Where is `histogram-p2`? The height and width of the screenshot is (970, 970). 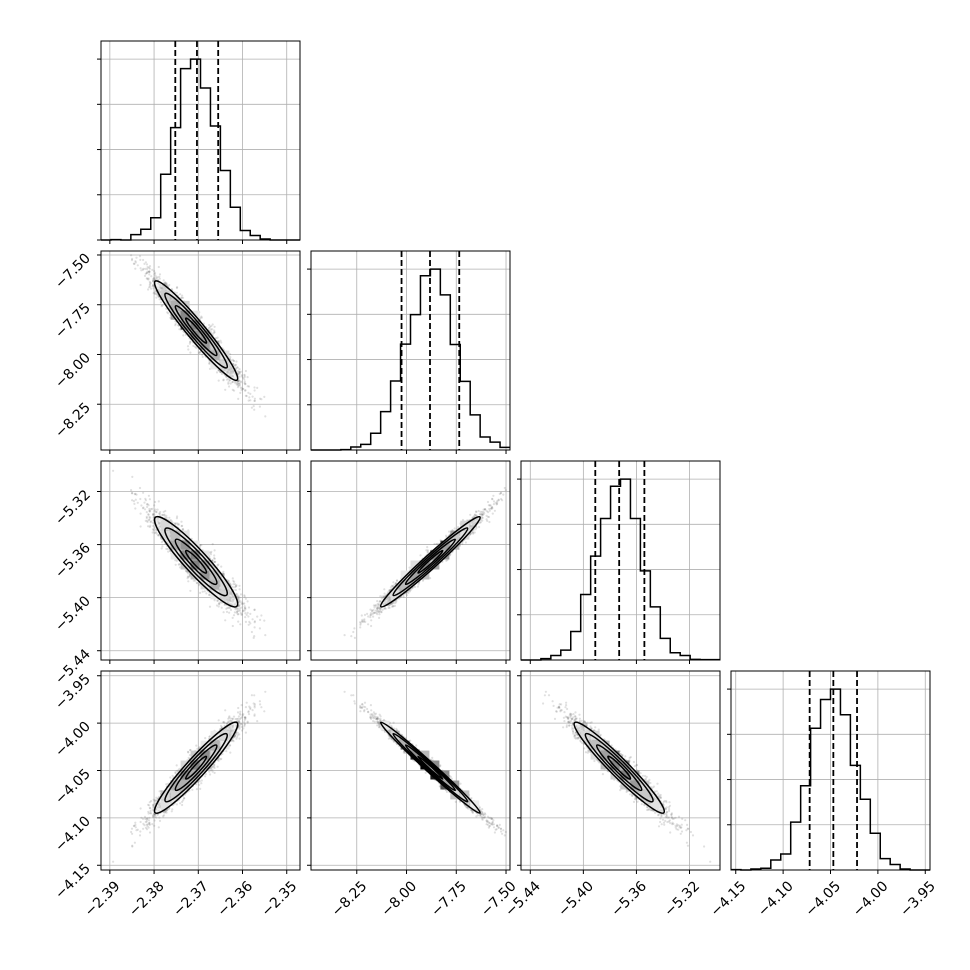 histogram-p2 is located at coordinates (620, 569).